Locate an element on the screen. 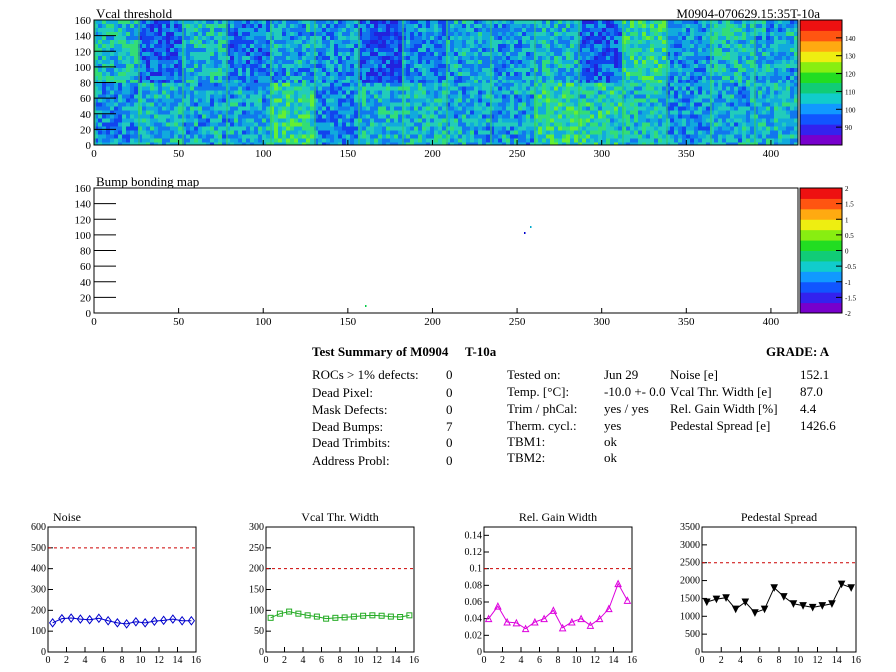 Image resolution: width=896 pixels, height=672 pixels. condition-label: TBM1: is located at coordinates (526, 441).